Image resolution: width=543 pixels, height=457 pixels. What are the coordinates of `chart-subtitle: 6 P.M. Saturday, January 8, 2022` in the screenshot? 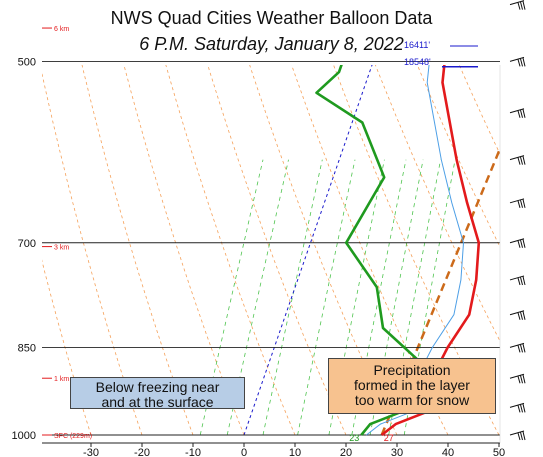 It's located at (271, 44).